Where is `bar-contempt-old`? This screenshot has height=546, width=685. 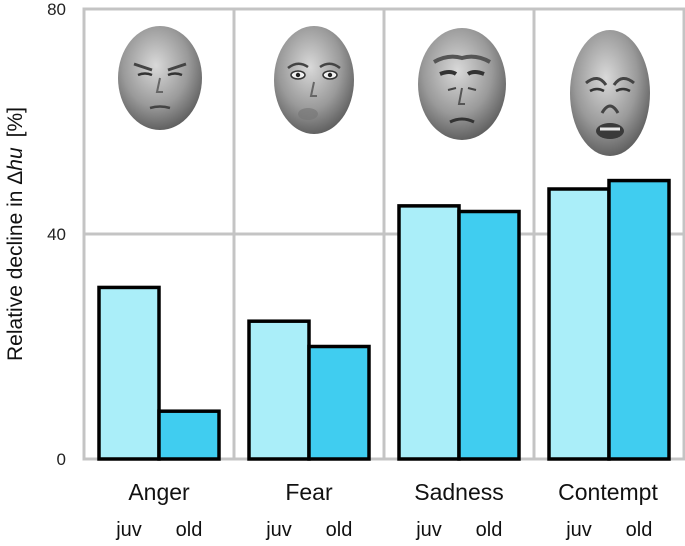 bar-contempt-old is located at coordinates (639, 319).